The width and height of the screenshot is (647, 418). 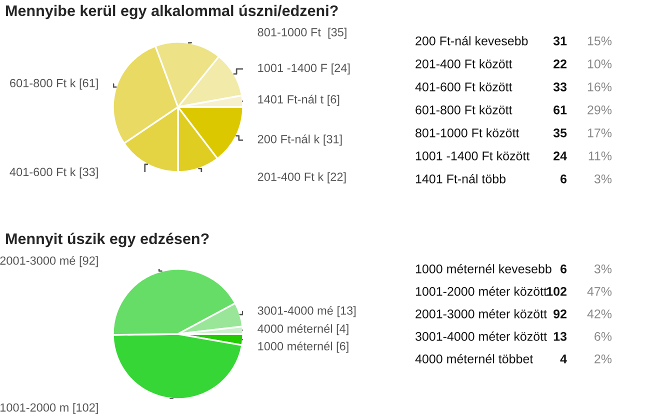 What do you see at coordinates (560, 156) in the screenshot?
I see `data-label: 24` at bounding box center [560, 156].